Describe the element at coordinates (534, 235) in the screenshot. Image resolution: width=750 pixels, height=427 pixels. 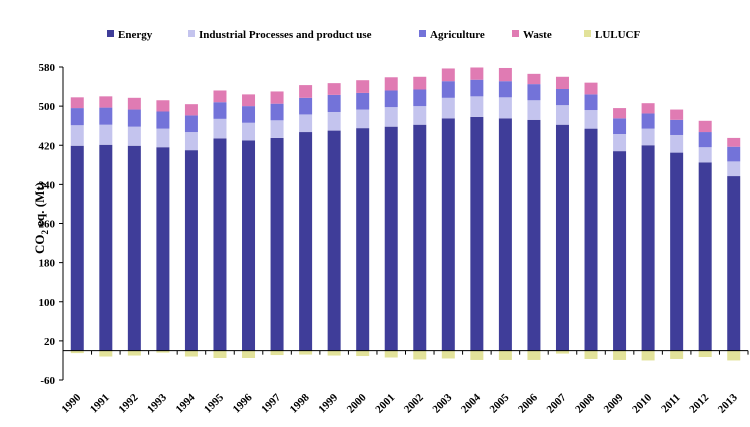
I see `bar-energy-2006` at that location.